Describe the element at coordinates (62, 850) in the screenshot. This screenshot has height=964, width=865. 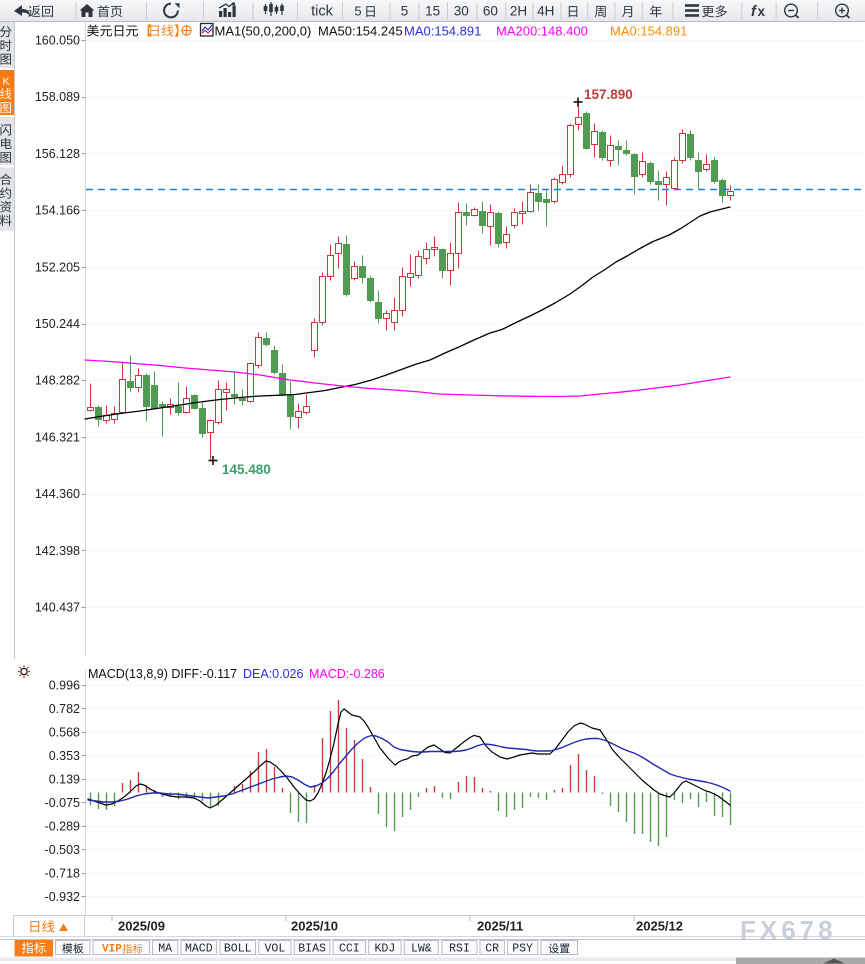
I see `svg-text: -0.503` at that location.